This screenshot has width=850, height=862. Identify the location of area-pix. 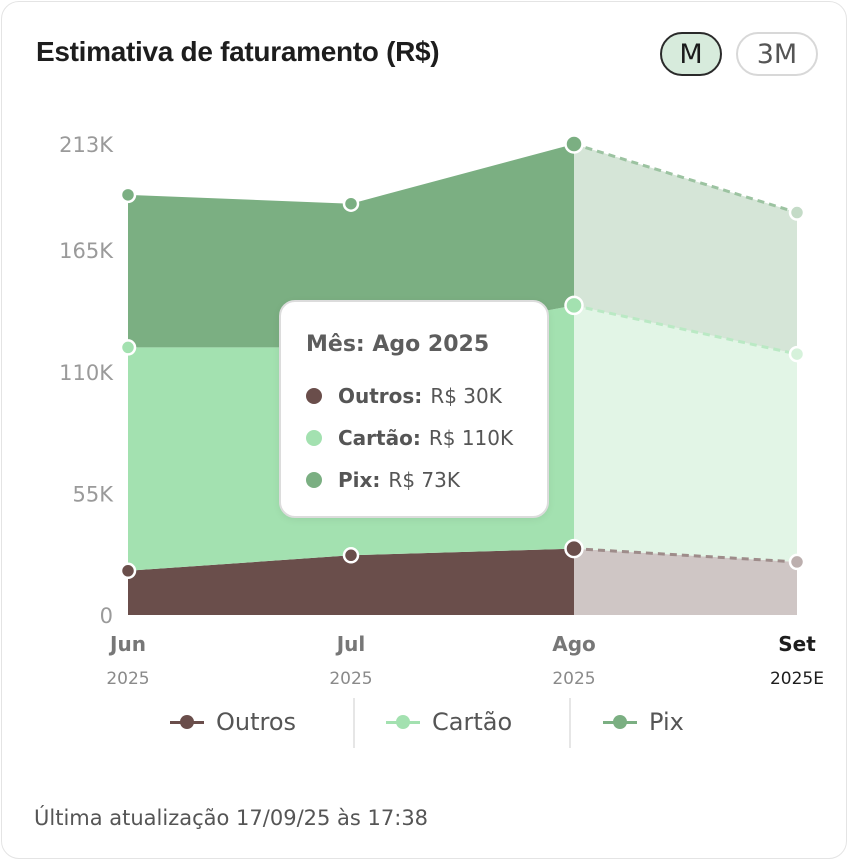
(351, 246).